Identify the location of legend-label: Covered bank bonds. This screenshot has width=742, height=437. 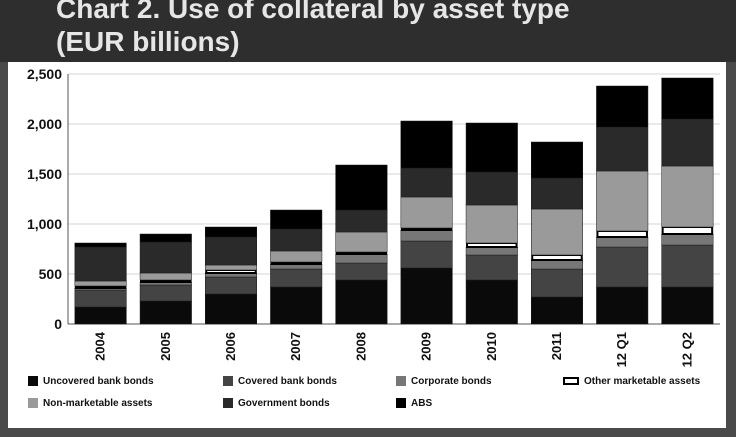
(287, 381).